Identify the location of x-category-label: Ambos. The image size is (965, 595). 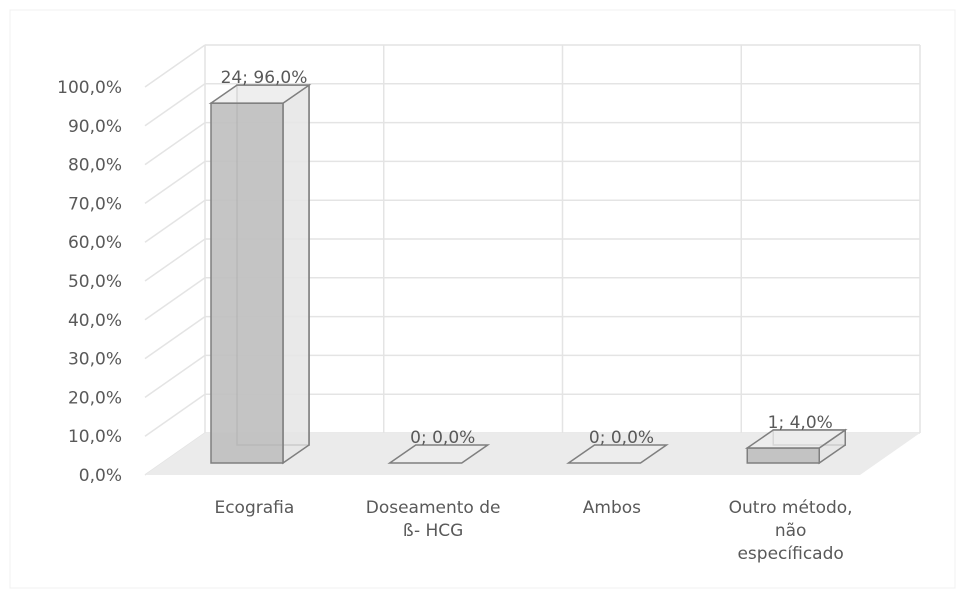
(612, 508).